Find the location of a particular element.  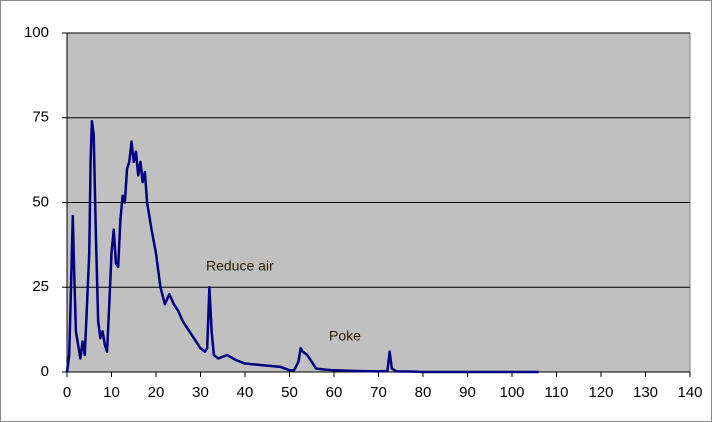

x-tick-label: 130 is located at coordinates (645, 392).